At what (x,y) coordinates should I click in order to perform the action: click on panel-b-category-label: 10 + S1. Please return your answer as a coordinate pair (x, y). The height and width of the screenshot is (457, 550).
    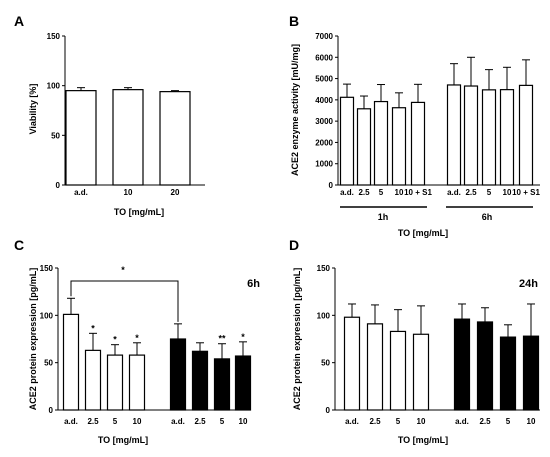
    Looking at the image, I should click on (526, 192).